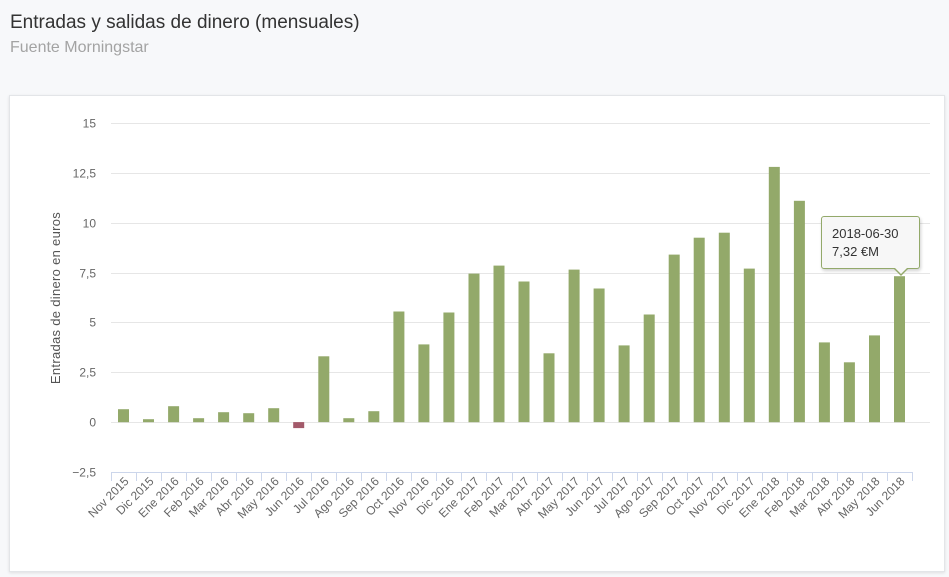 Image resolution: width=949 pixels, height=577 pixels. Describe the element at coordinates (855, 251) in the screenshot. I see `tooltip-value: 7,32 €M` at that location.